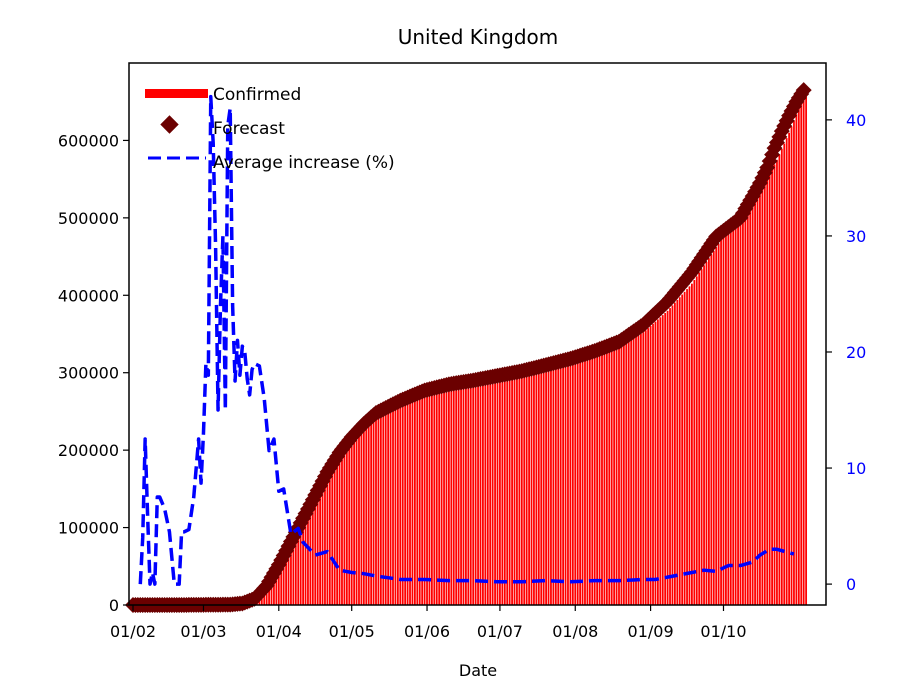 The image size is (900, 700). Describe the element at coordinates (114, 605) in the screenshot. I see `y-tick-label: 0` at that location.